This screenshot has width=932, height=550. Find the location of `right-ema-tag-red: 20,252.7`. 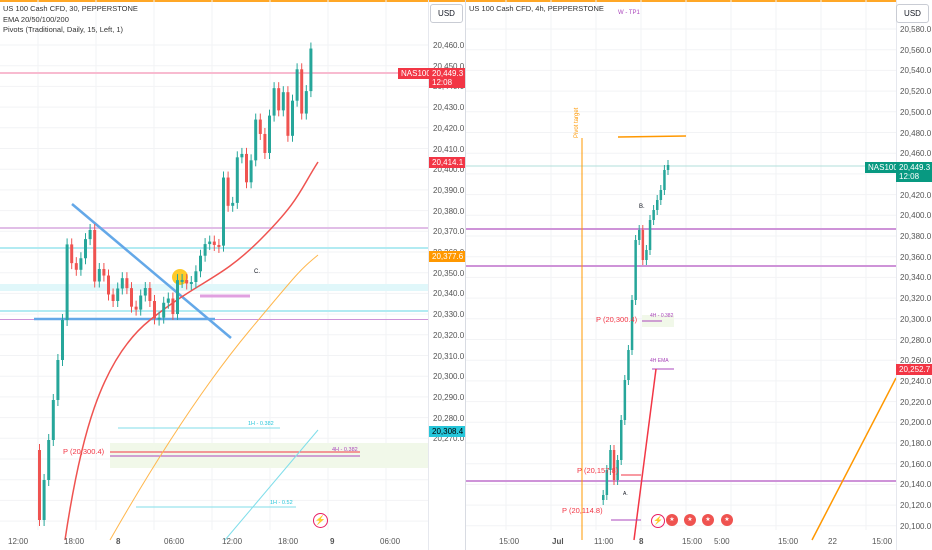

right-ema-tag-red: 20,252.7 is located at coordinates (914, 369).